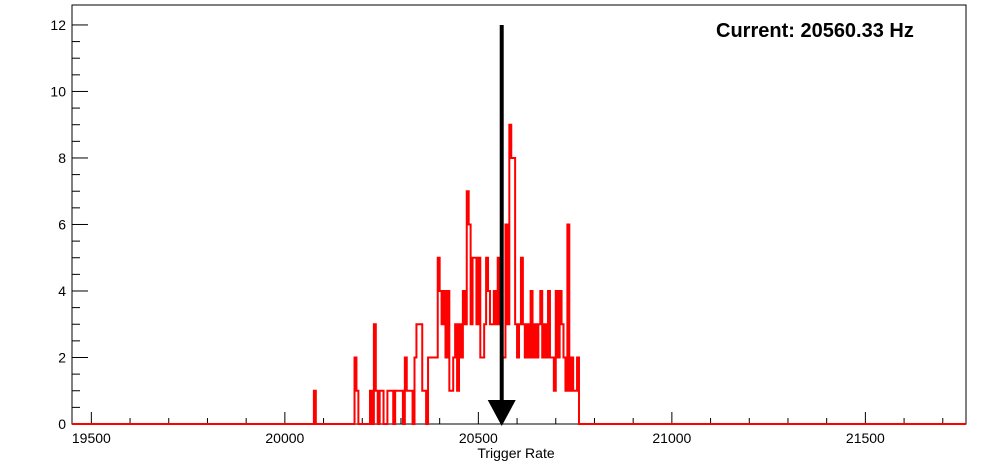 The image size is (996, 472). I want to click on y-tick-label: 0, so click(62, 424).